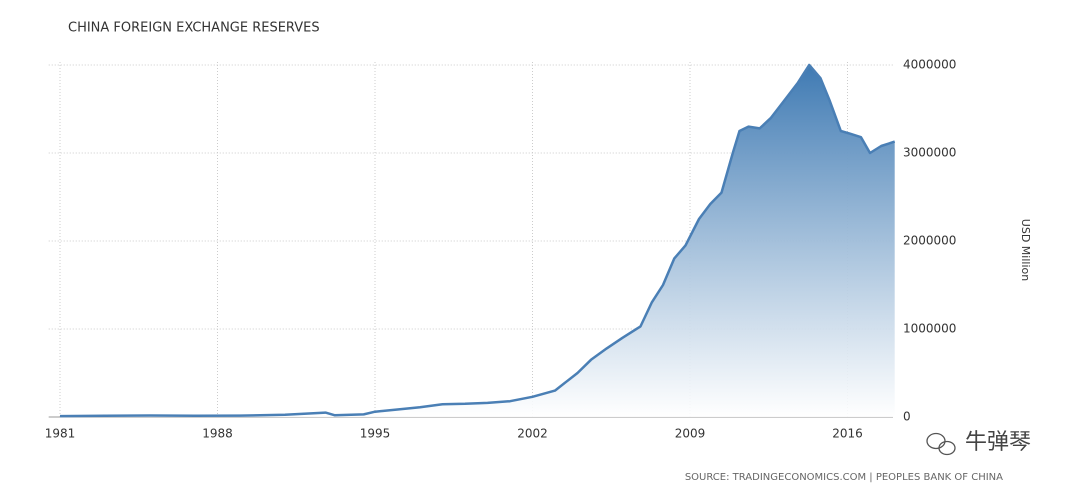  I want to click on watermark: 牛弹琴, so click(998, 442).